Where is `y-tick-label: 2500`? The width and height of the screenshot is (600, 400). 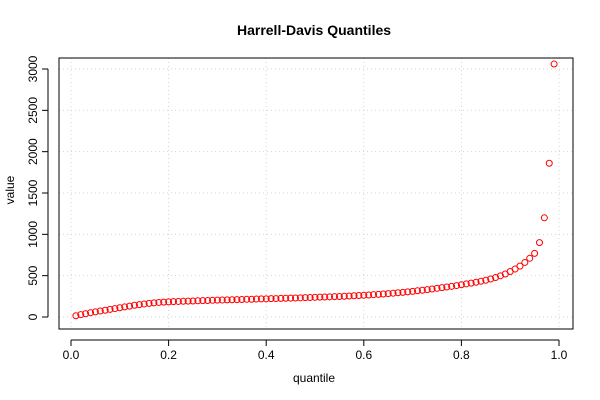
y-tick-label: 2500 is located at coordinates (33, 110).